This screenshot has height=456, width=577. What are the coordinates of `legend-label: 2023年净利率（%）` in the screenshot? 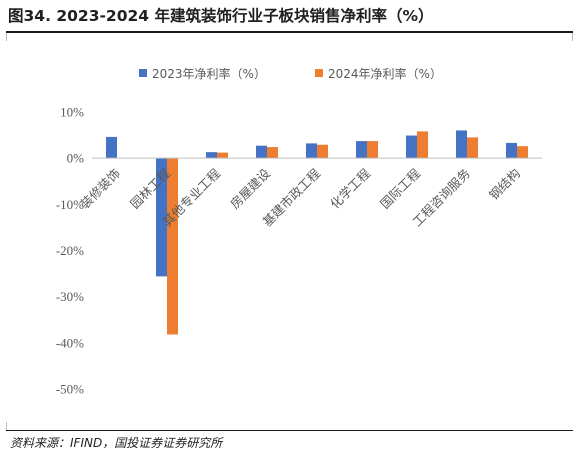 It's located at (209, 73).